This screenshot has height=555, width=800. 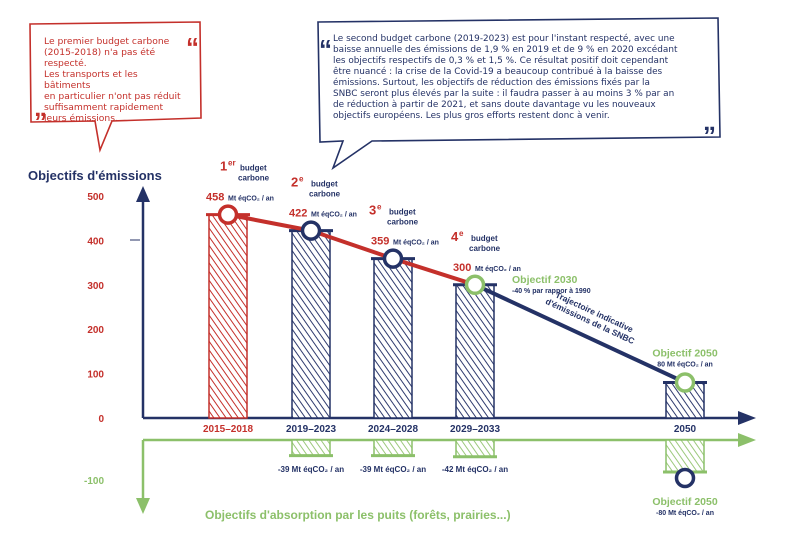 I want to click on red-bubble-quote-close: „, so click(x=40, y=107).